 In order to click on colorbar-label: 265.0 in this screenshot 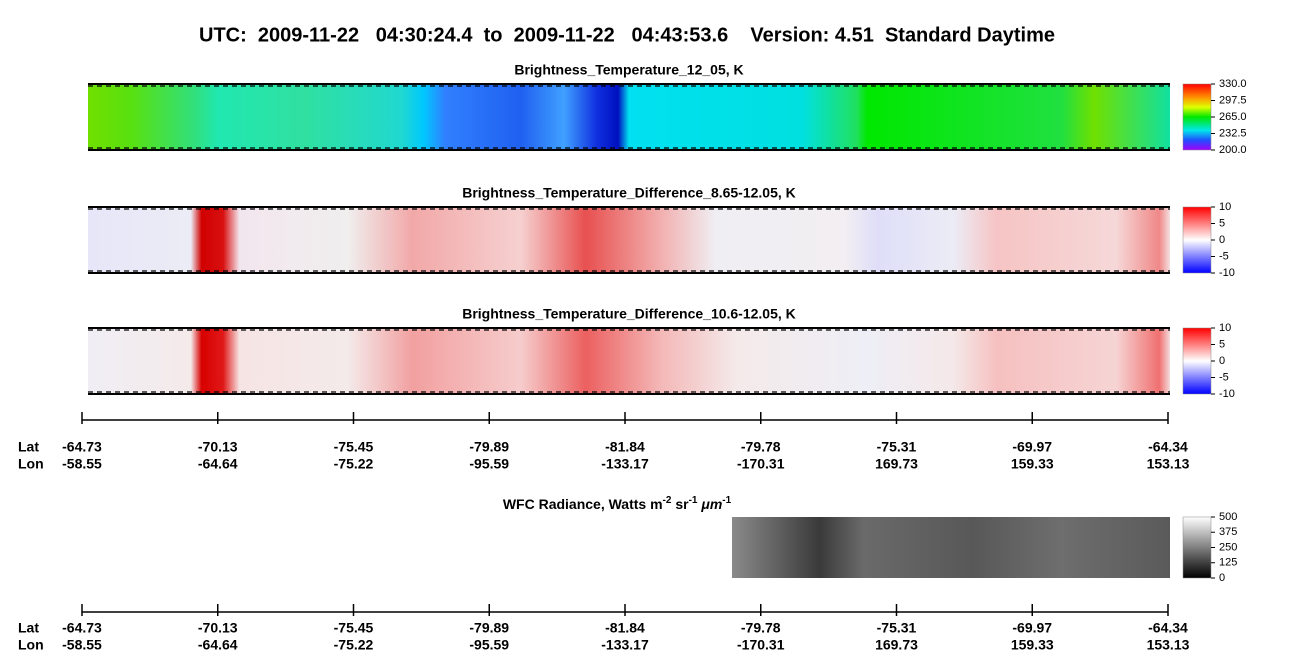, I will do `click(1233, 117)`.